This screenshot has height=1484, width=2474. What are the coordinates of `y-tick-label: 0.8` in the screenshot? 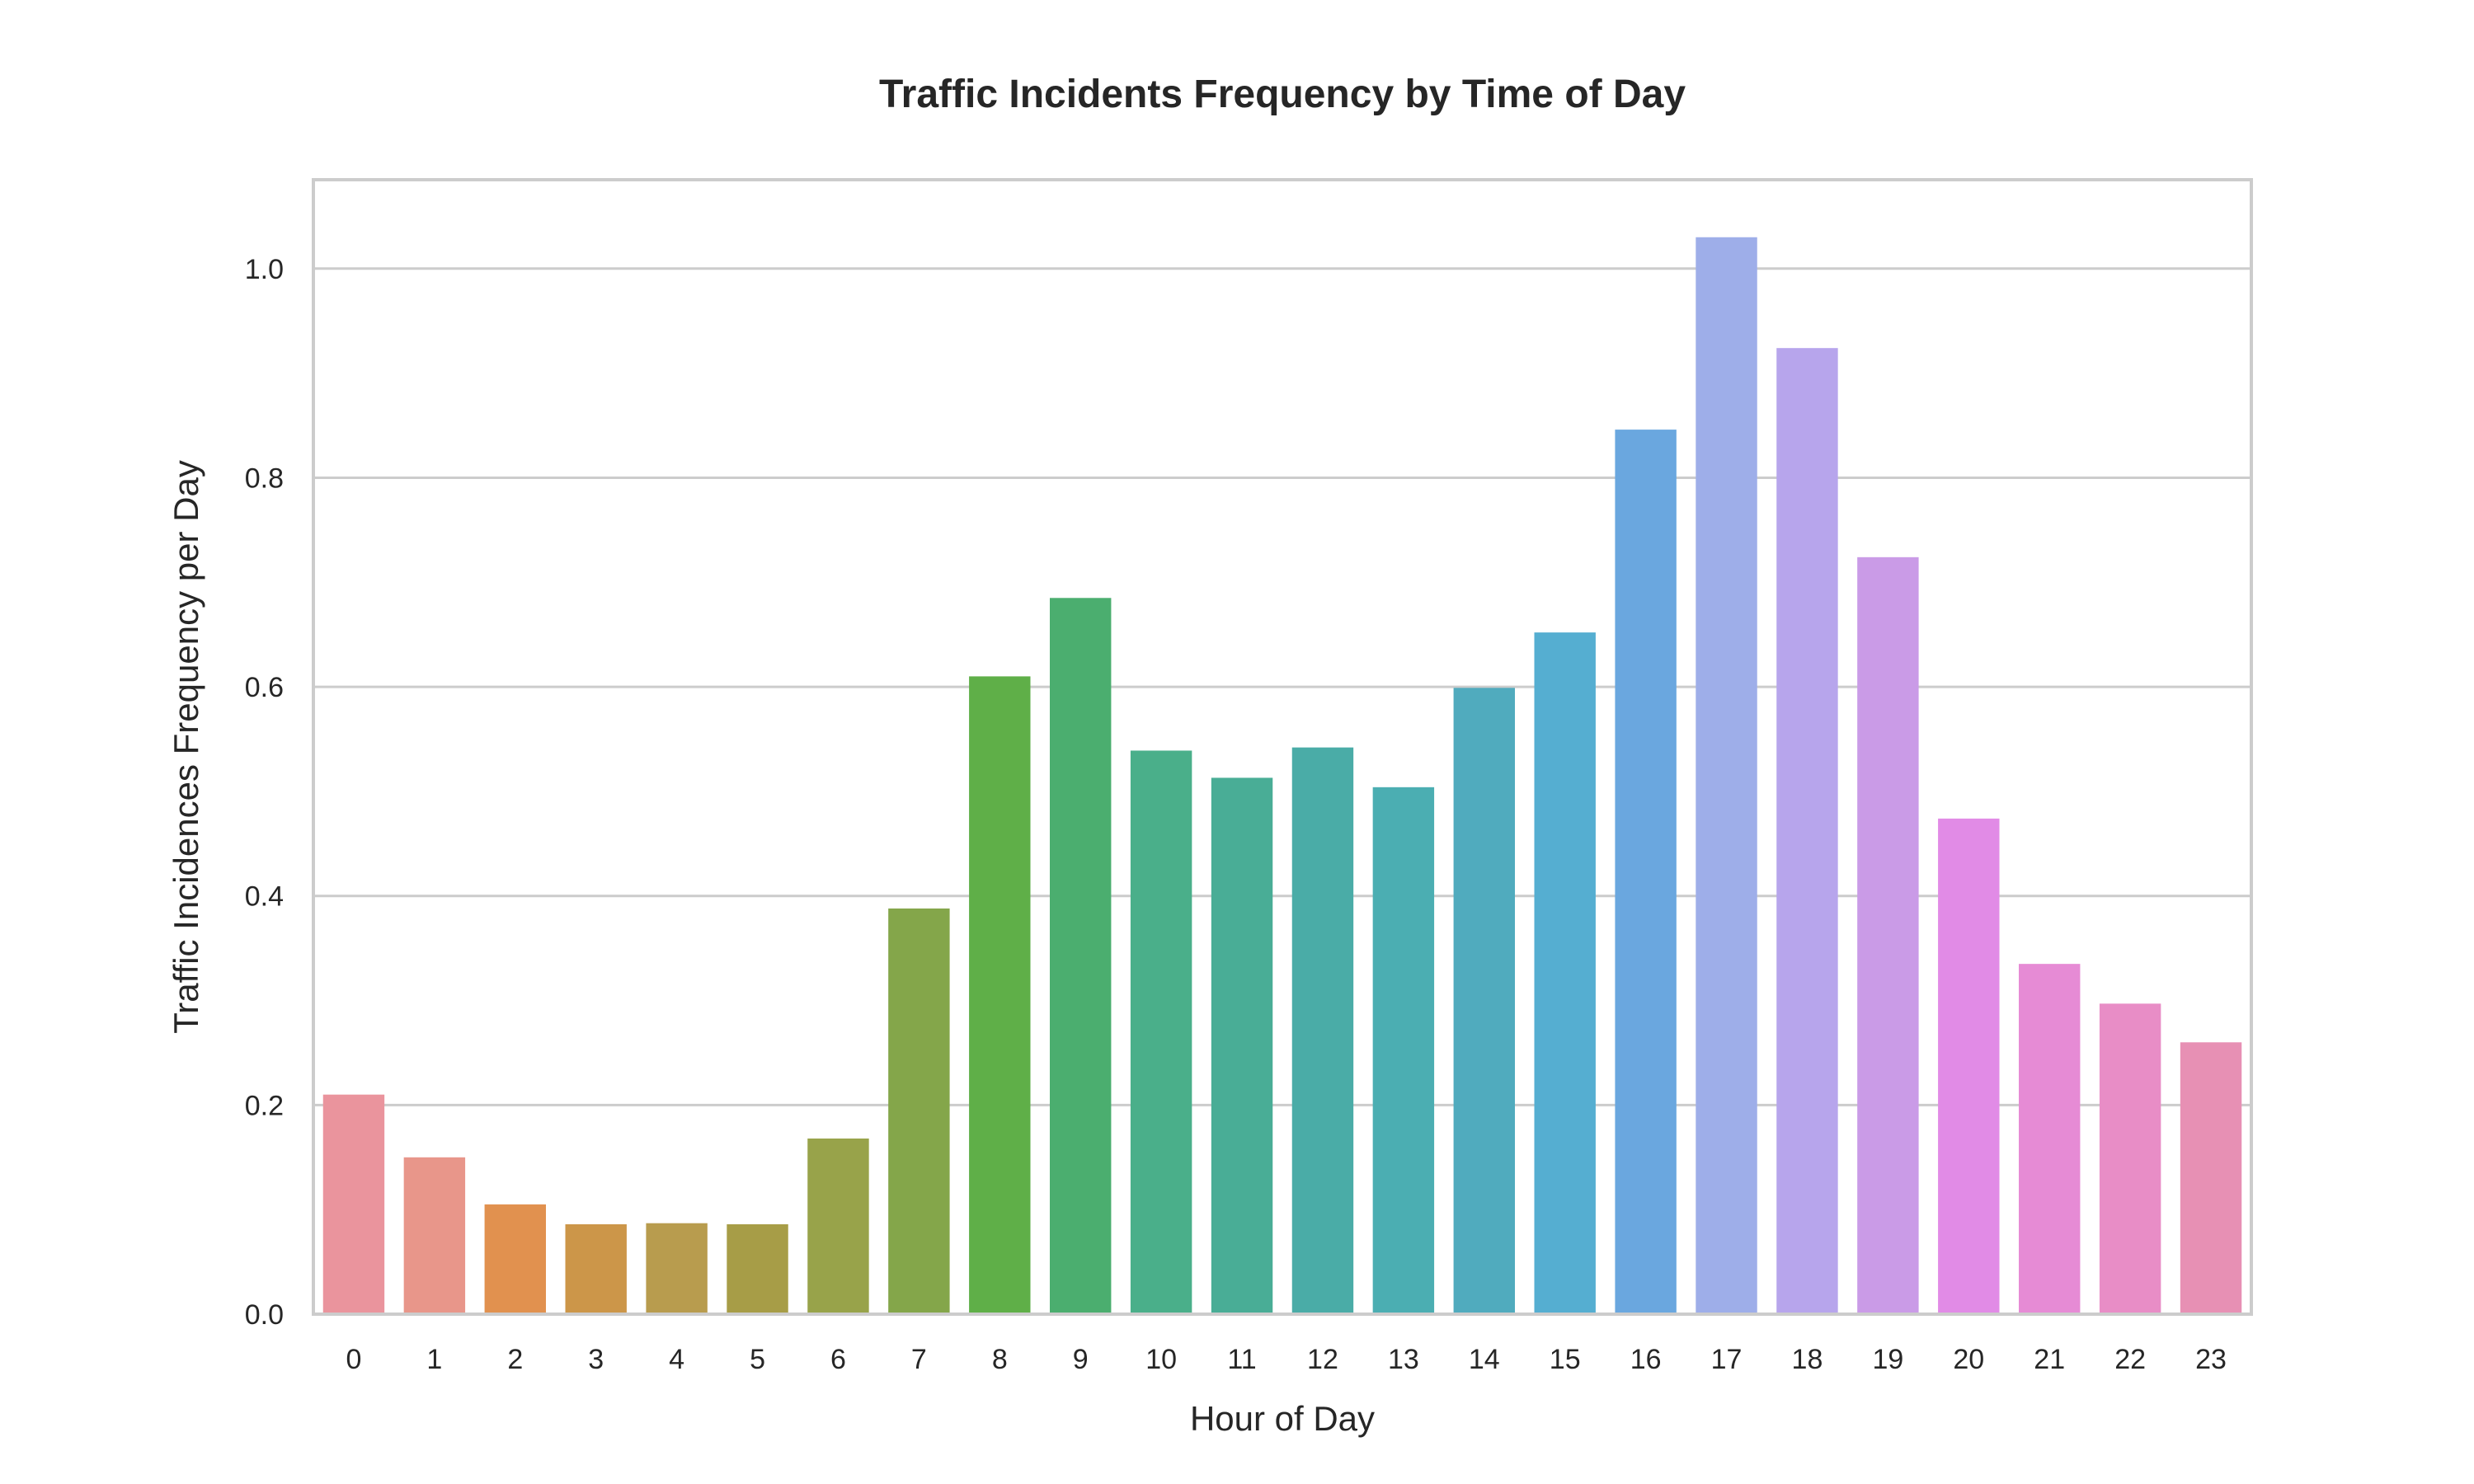 It's located at (264, 478).